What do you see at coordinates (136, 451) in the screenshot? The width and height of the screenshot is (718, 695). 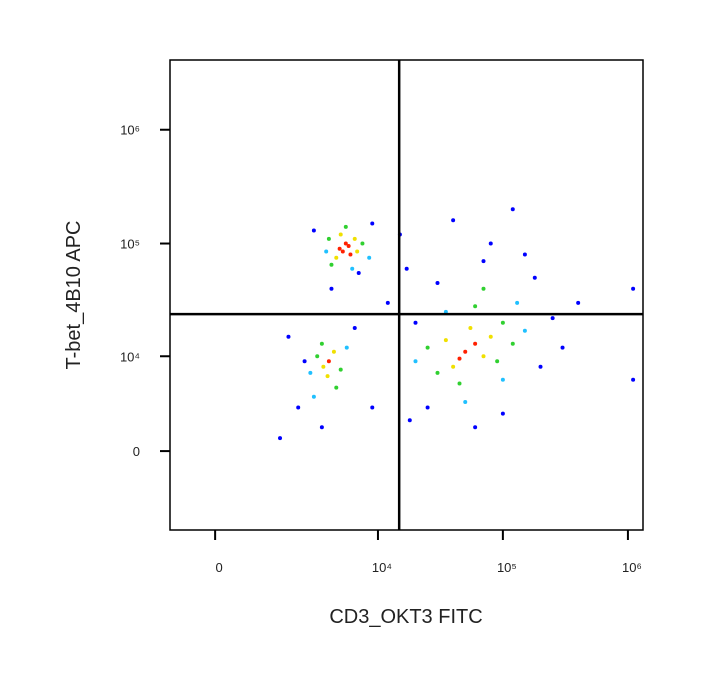 I see `y-tick-label: 0` at bounding box center [136, 451].